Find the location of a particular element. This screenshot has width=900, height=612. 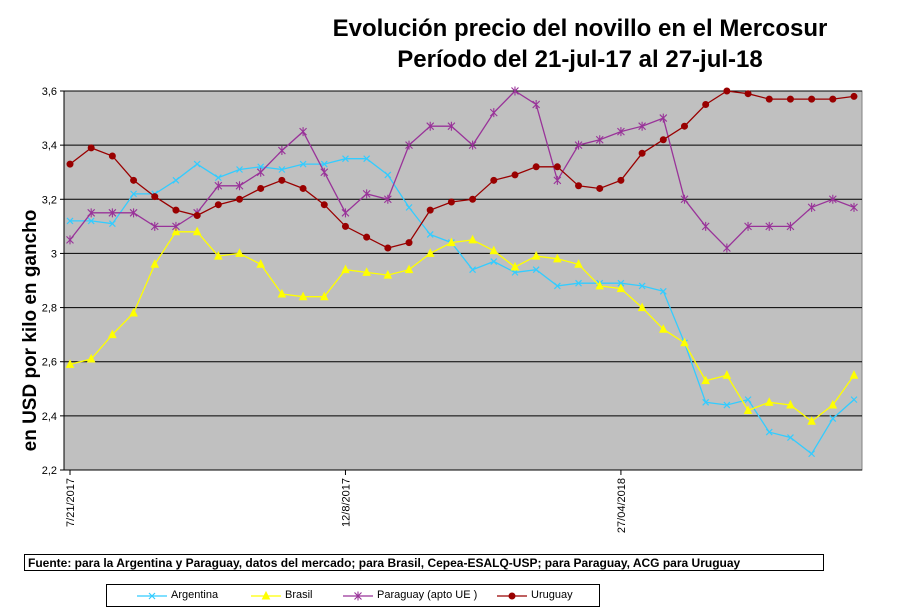

legend-swatch is located at coordinates (512, 596).